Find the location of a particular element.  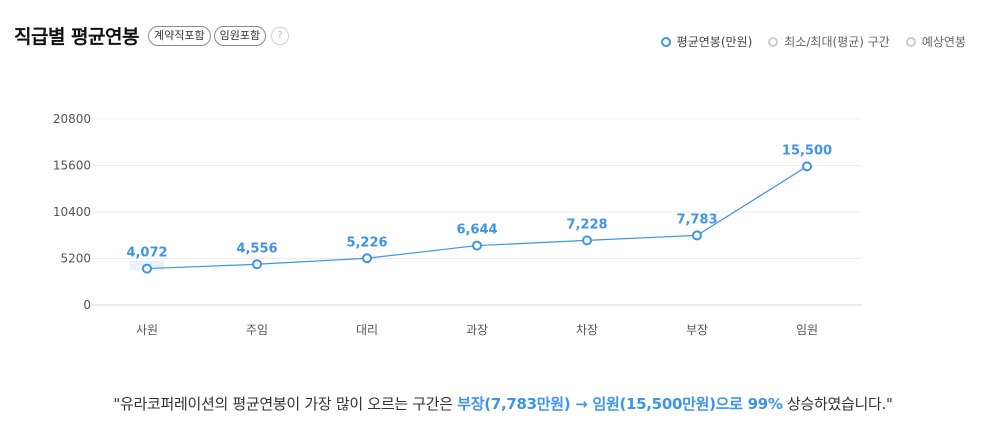

x-tick-label: 대리 is located at coordinates (367, 330).